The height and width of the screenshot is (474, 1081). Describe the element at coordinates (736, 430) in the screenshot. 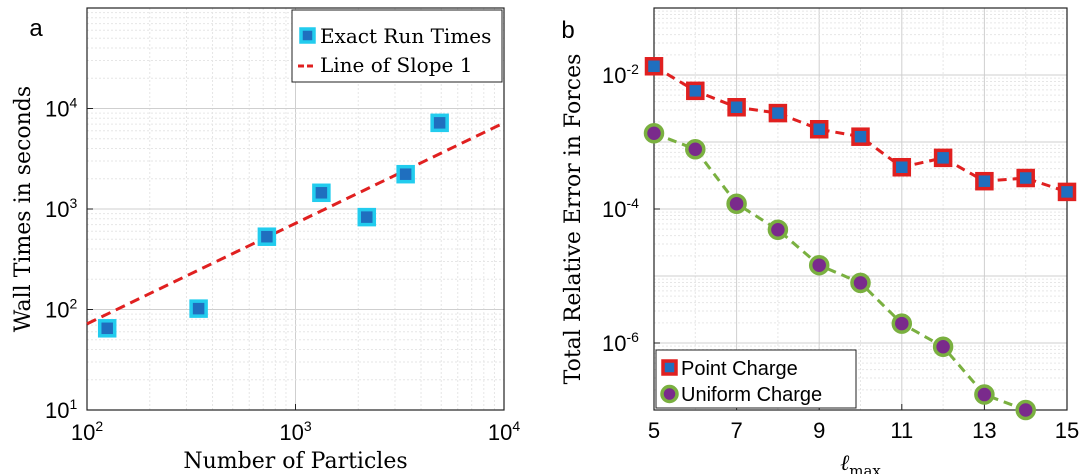

I see `x-tick-label: 7` at that location.